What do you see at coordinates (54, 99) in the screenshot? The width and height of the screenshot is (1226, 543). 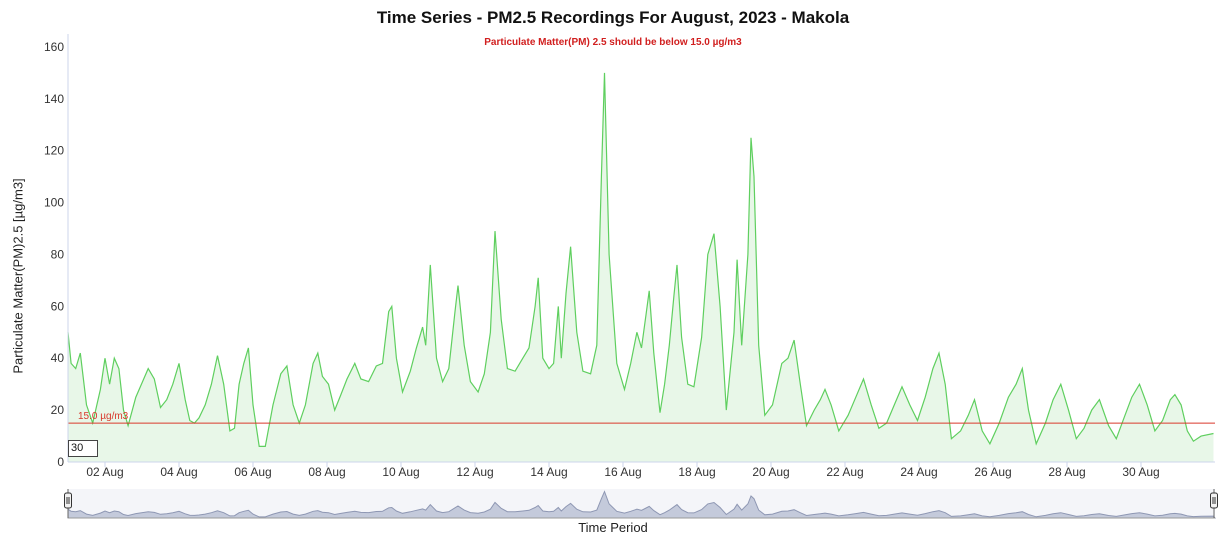 I see `y-tick-label: 140` at bounding box center [54, 99].